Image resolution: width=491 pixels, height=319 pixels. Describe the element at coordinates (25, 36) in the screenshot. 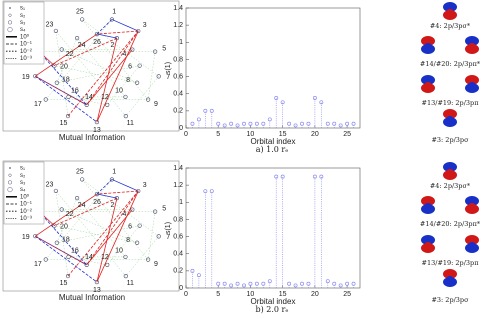

I see `legend-label: 10⁰` at that location.